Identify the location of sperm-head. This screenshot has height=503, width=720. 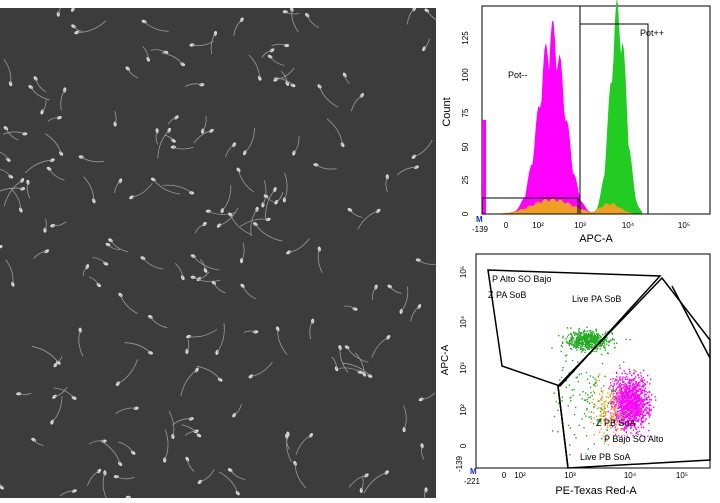
(205, 224).